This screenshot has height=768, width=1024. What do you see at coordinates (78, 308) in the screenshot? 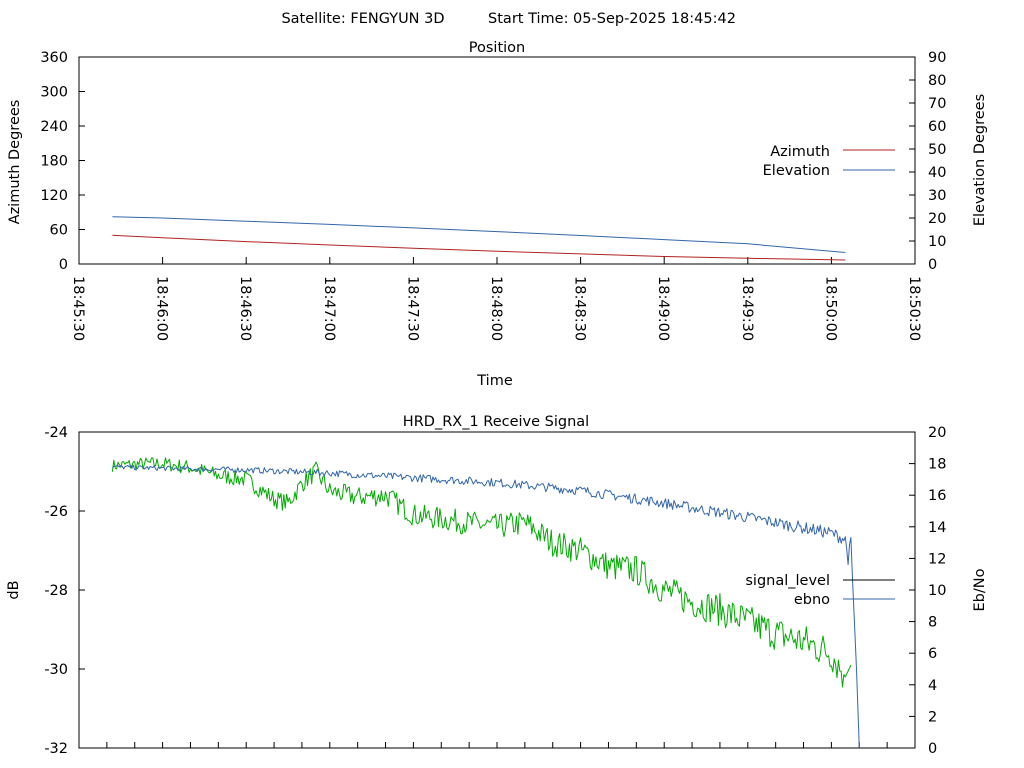
I see `position-x-tick-label: 18:45:30` at bounding box center [78, 308].